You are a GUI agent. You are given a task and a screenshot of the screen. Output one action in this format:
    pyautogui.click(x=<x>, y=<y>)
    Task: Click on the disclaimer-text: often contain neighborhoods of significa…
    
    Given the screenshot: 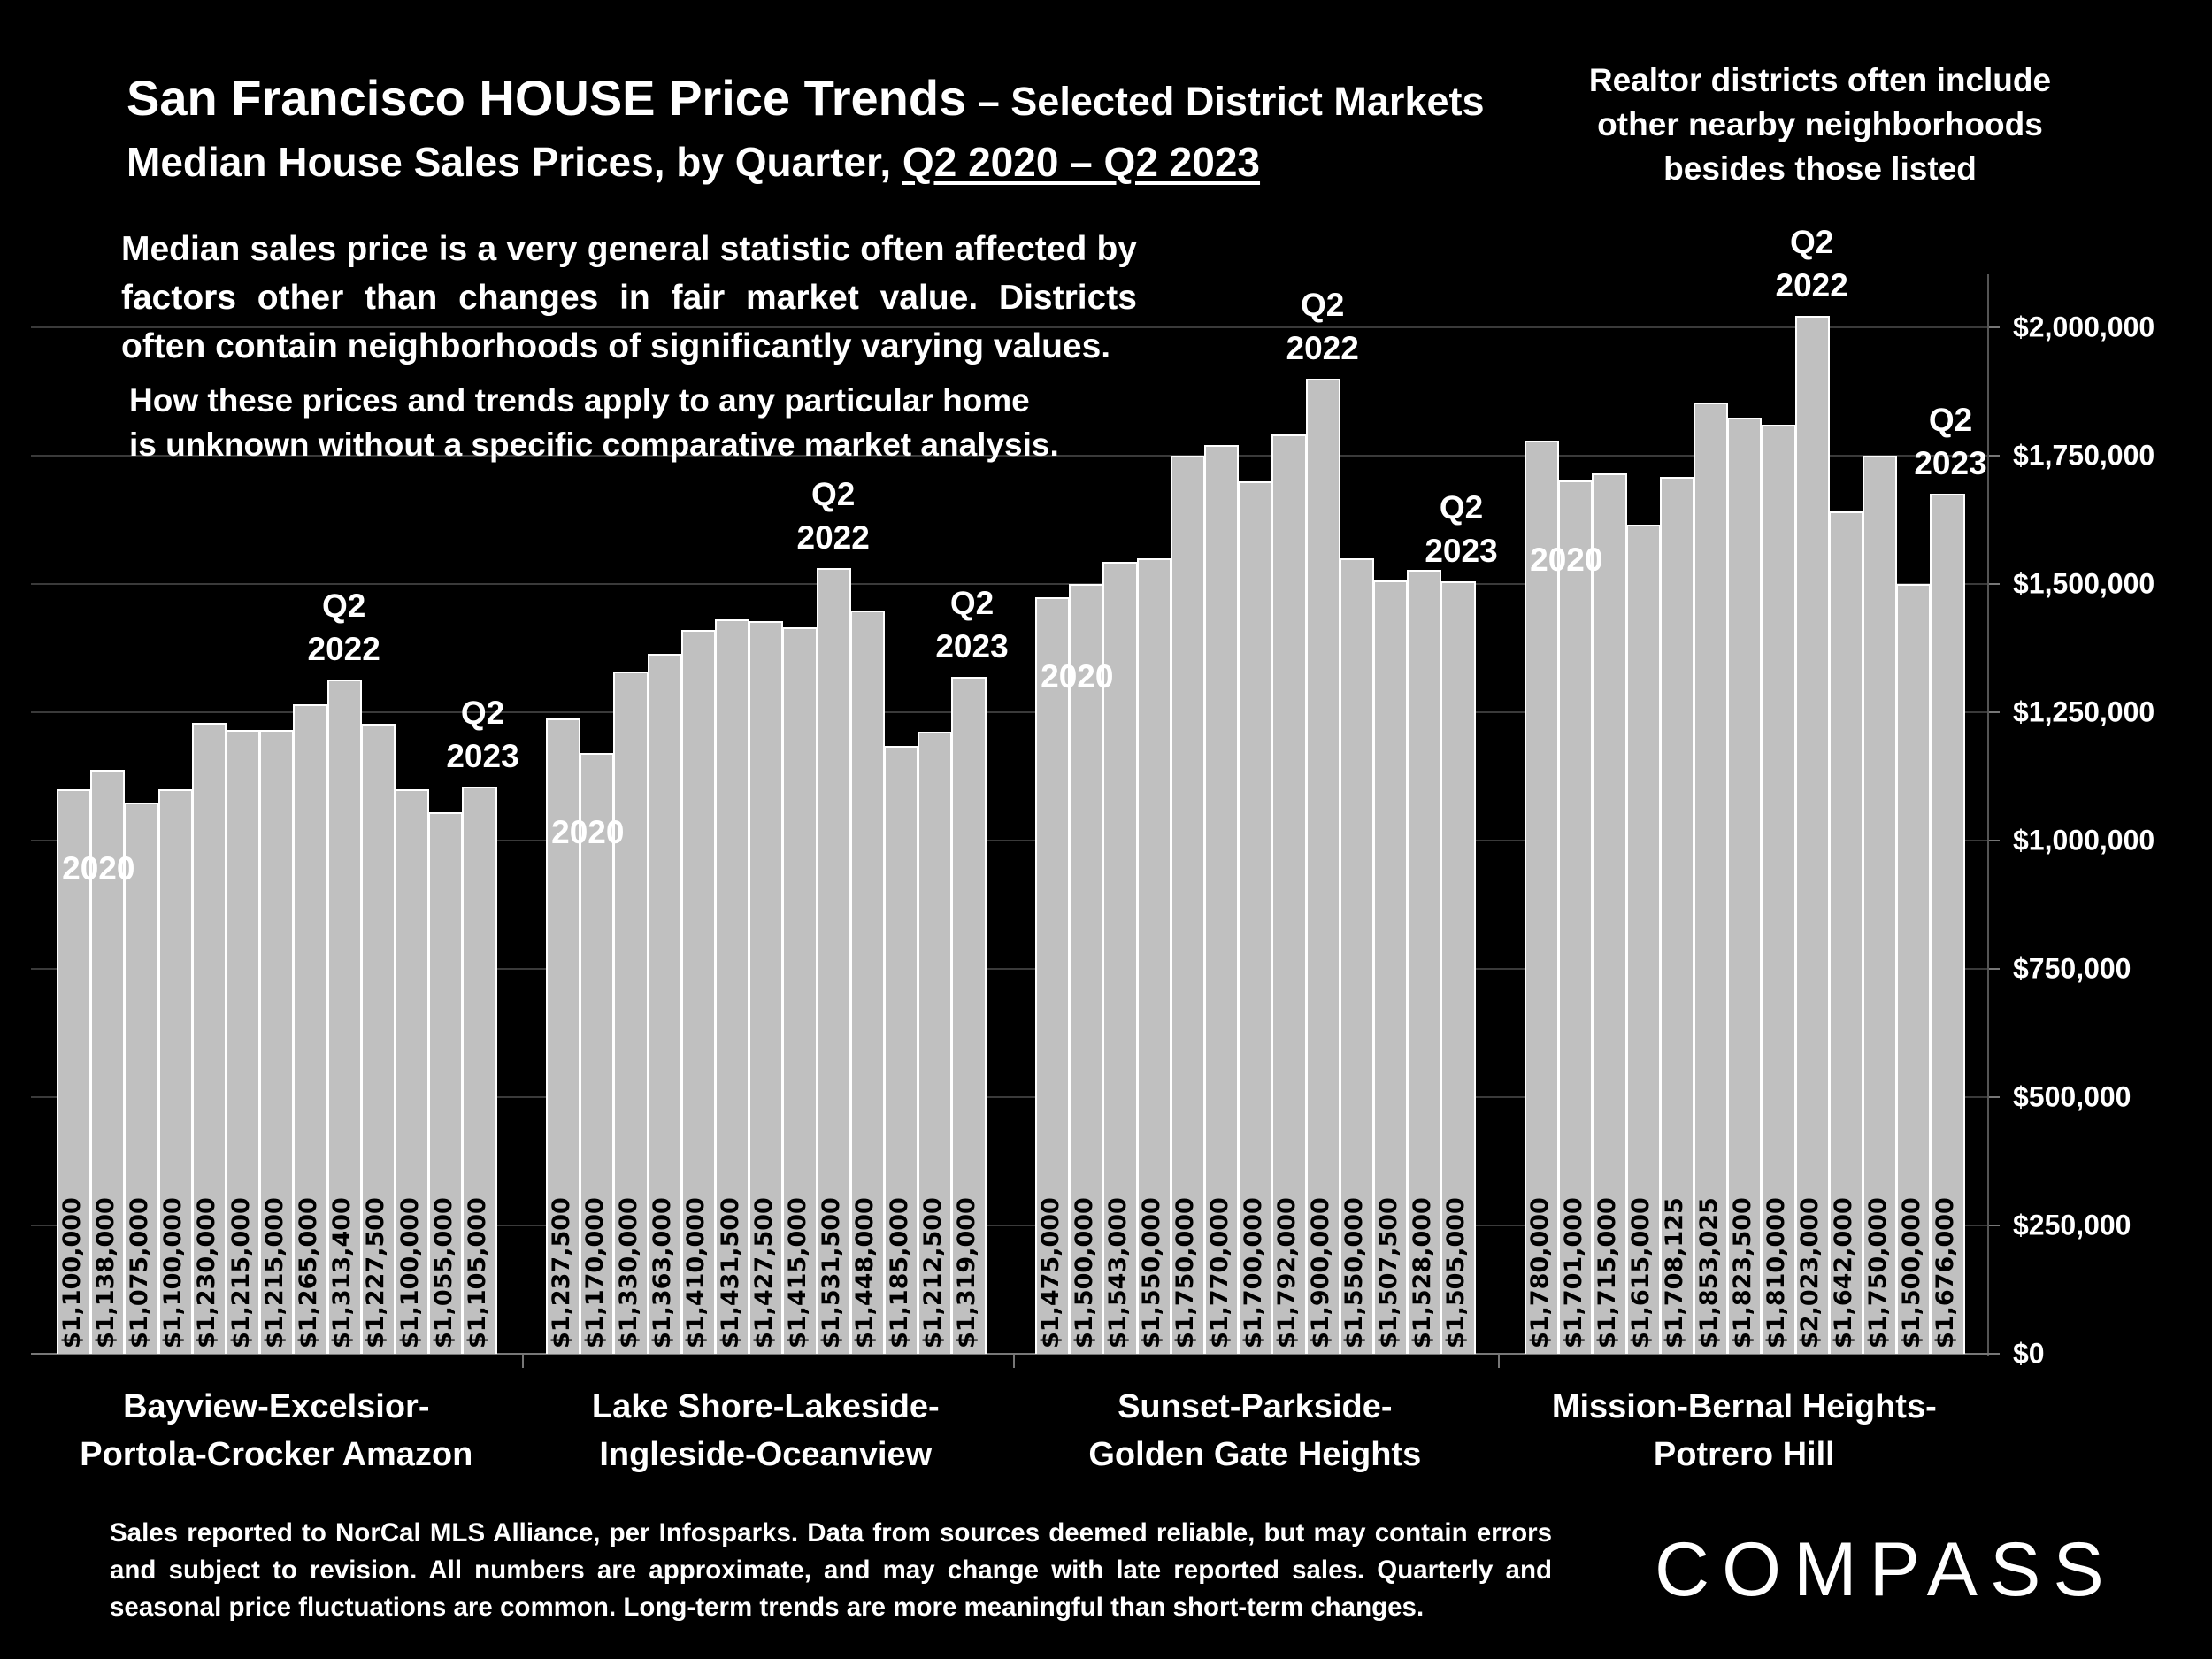 What is the action you would take?
    pyautogui.click(x=616, y=346)
    